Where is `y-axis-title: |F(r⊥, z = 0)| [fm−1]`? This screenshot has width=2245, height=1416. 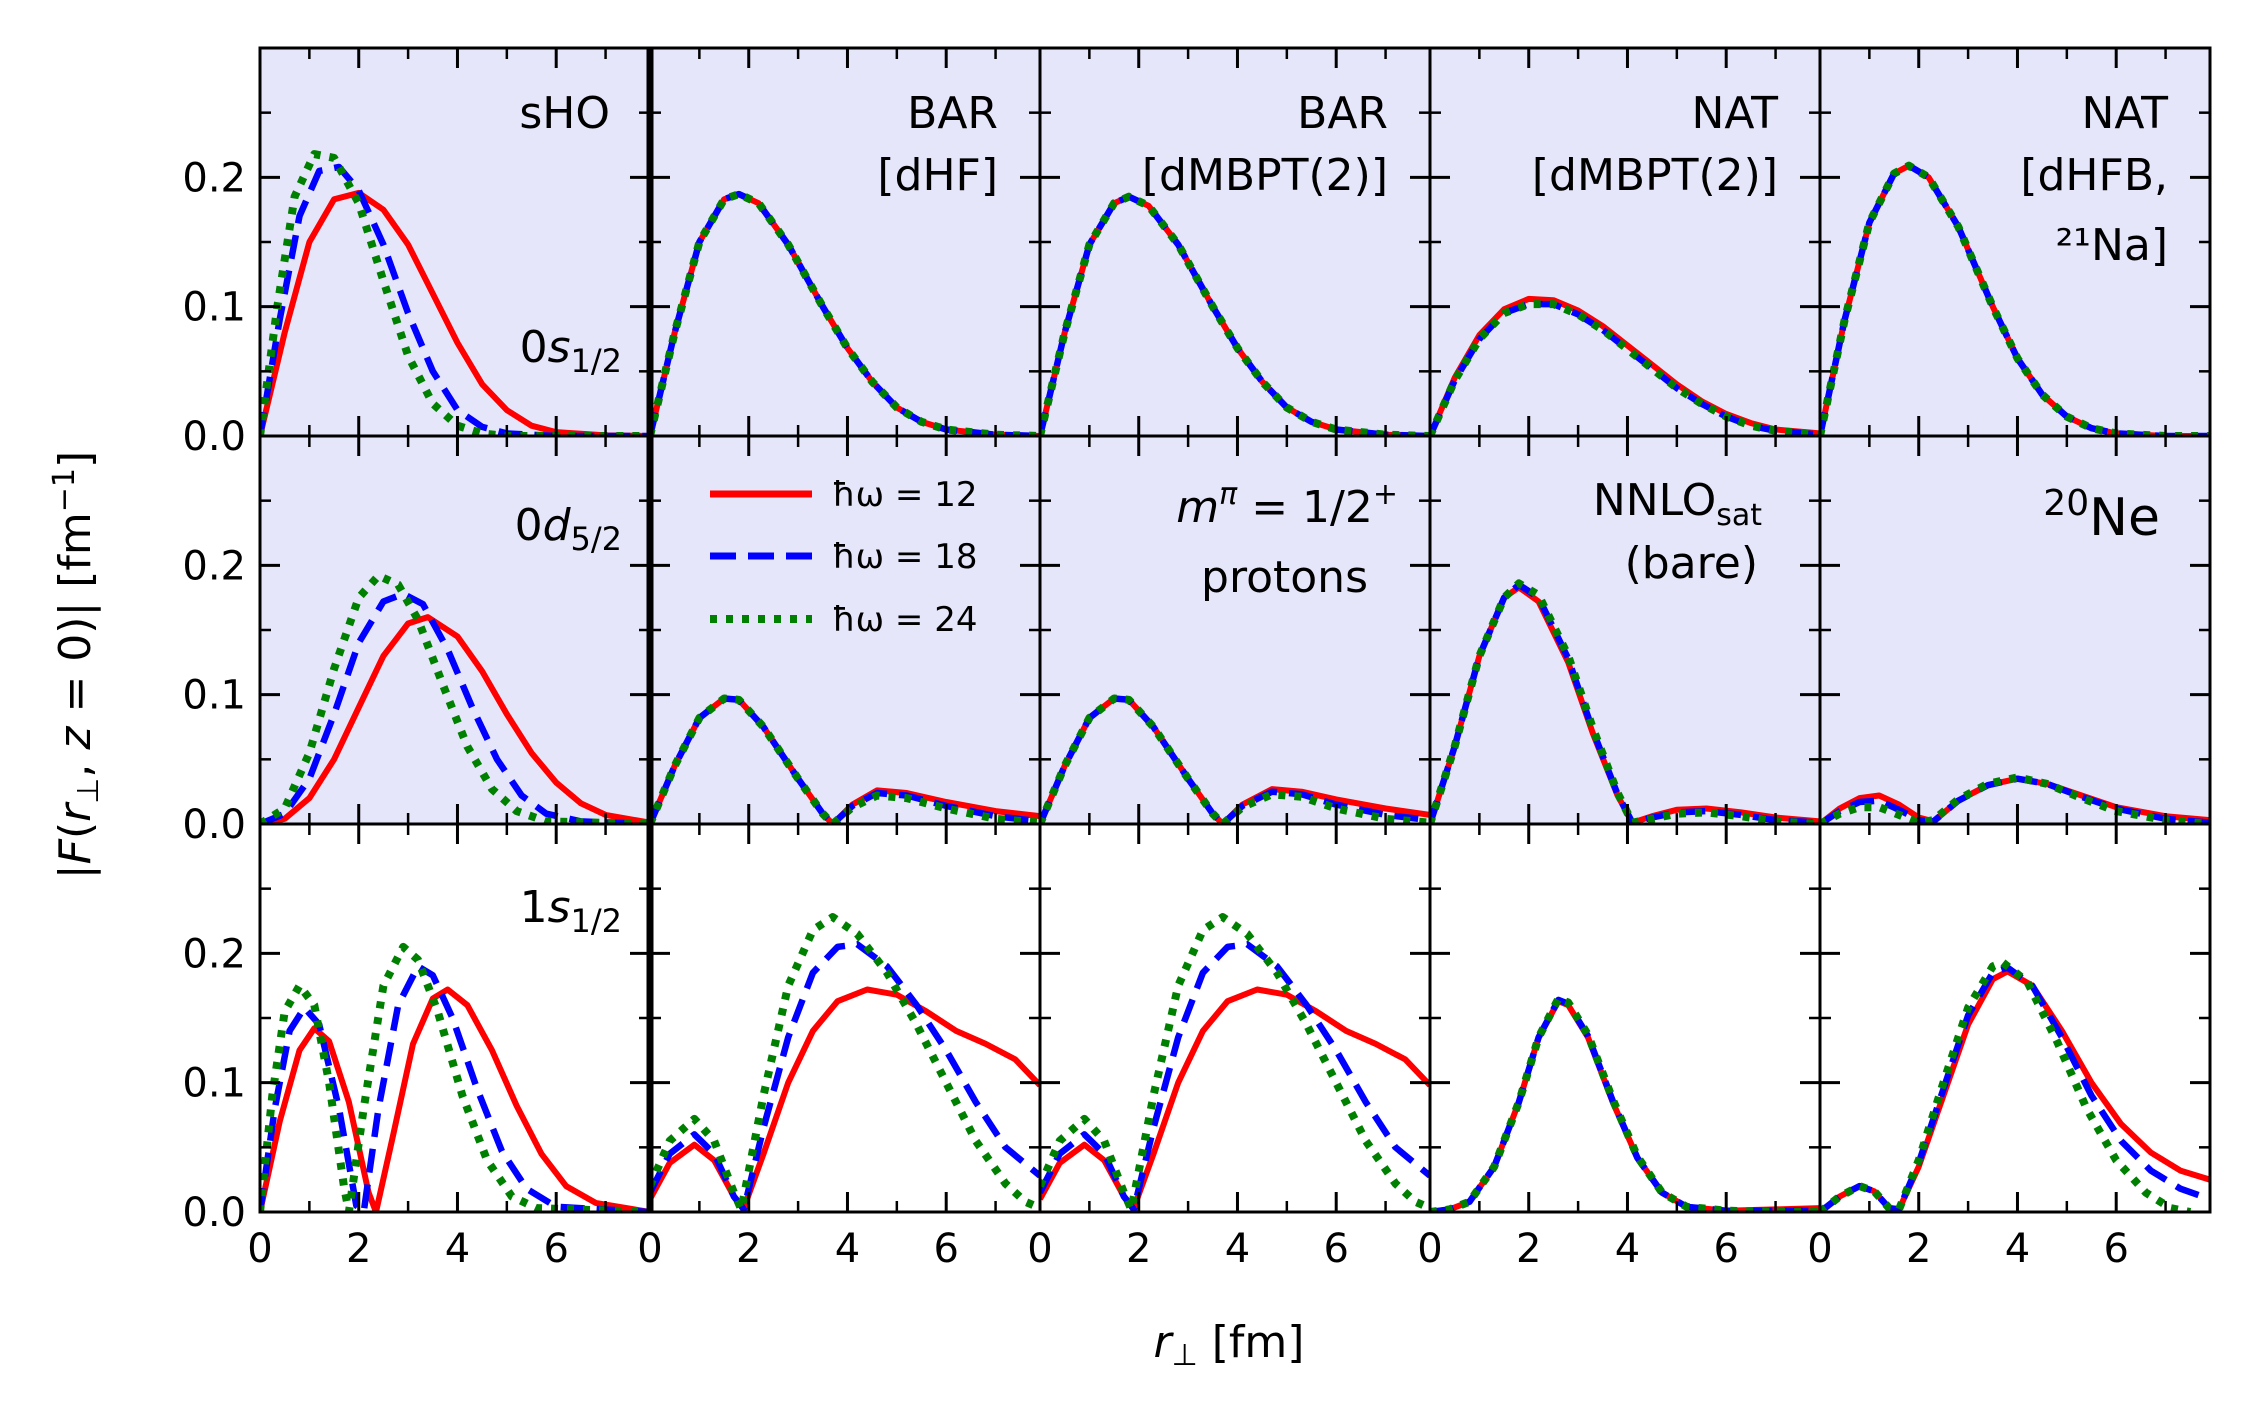
y-axis-title: |F(r⊥, z = 0)| [fm−1] is located at coordinates (76, 665).